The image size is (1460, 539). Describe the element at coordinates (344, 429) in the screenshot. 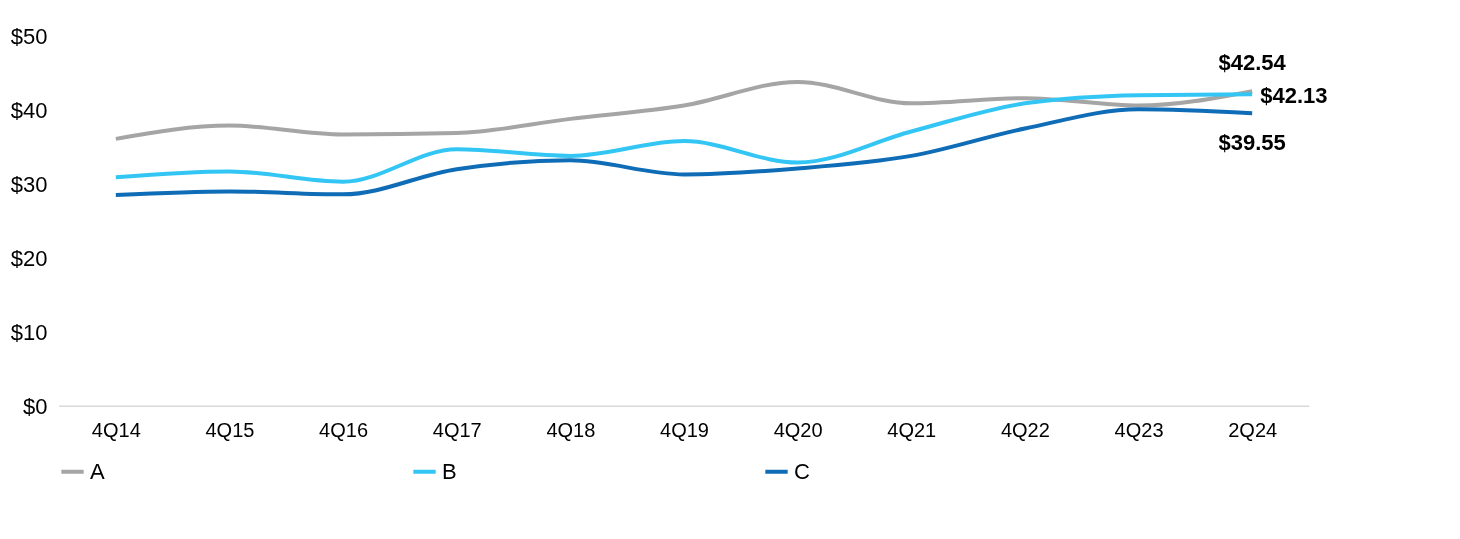

I see `x-tick-label: 4Q16` at that location.